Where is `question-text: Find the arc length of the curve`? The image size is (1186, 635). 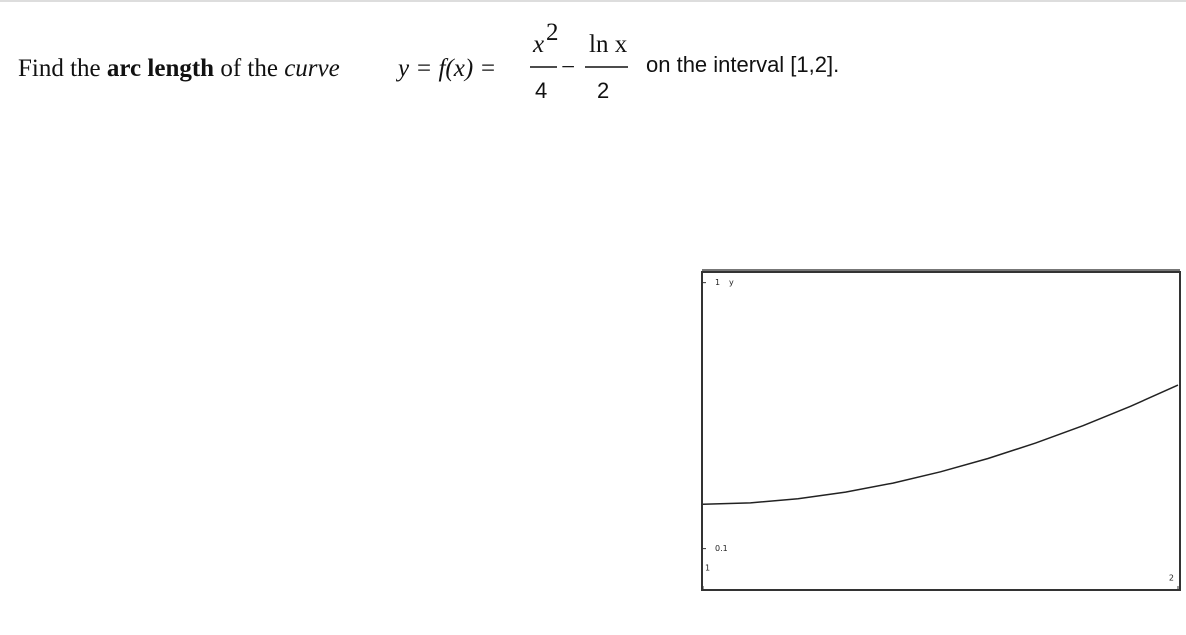
question-text: Find the arc length of the curve is located at coordinates (179, 68).